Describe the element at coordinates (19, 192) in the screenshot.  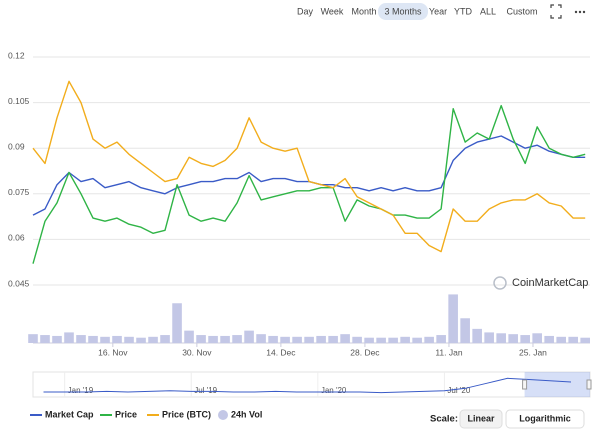
I see `y-tick-label: 0.075` at that location.